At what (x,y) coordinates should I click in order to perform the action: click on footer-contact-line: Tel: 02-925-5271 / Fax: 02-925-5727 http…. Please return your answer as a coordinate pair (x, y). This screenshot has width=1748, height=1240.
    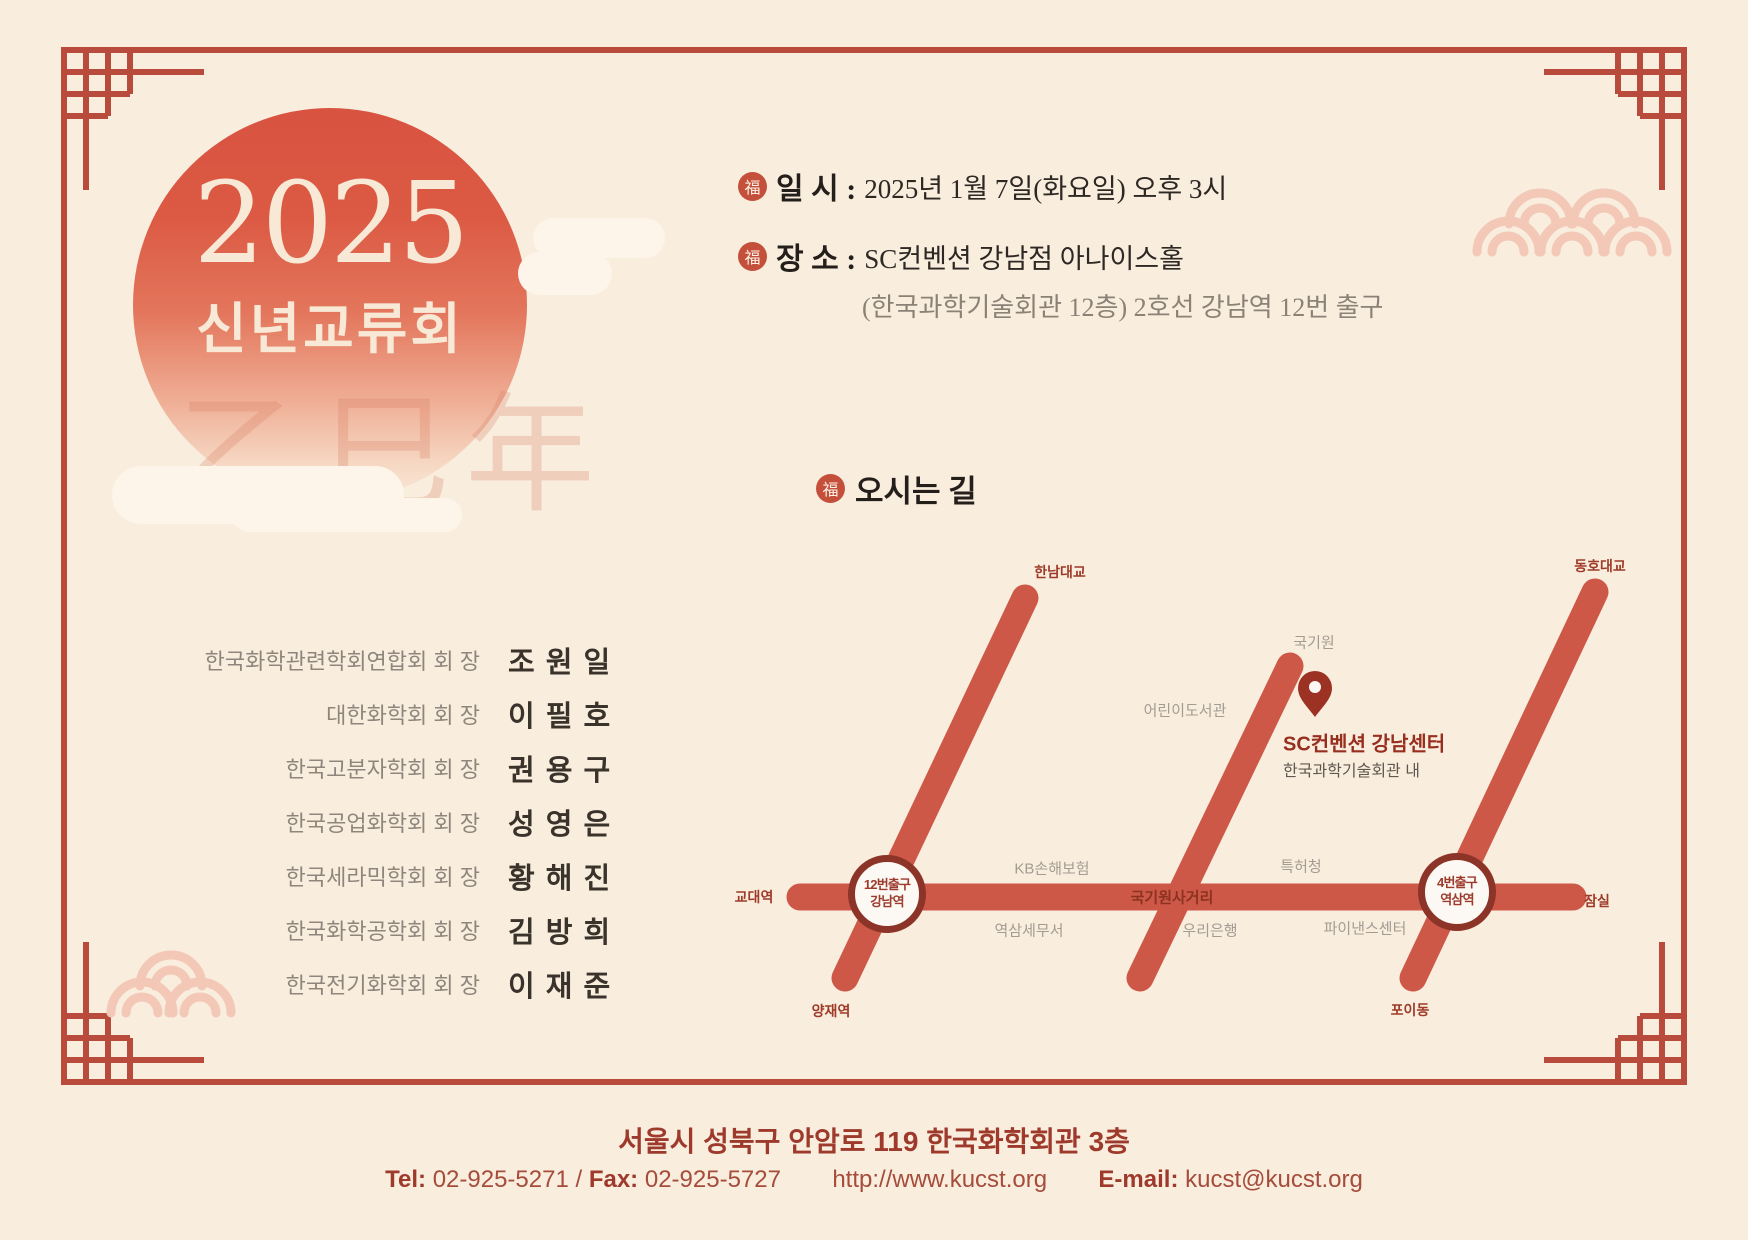
    Looking at the image, I should click on (874, 1180).